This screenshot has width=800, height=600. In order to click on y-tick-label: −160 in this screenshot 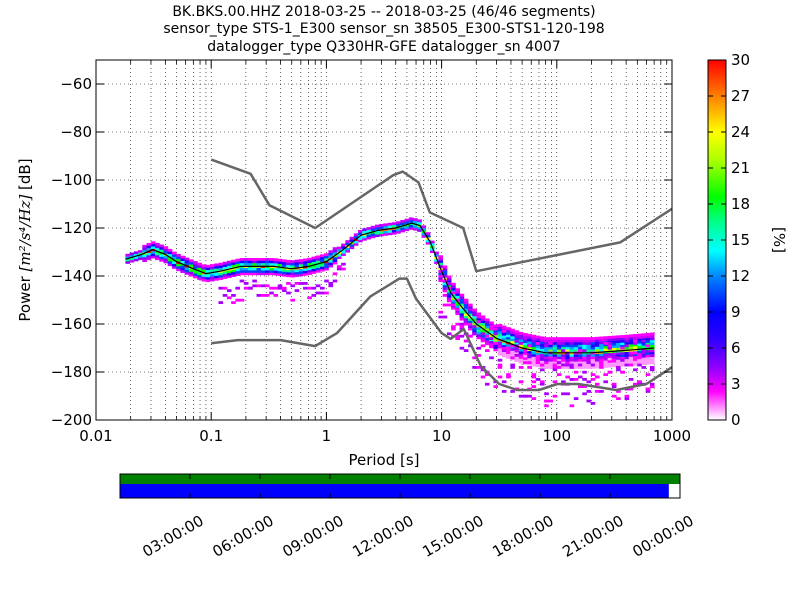, I will do `click(71, 324)`.